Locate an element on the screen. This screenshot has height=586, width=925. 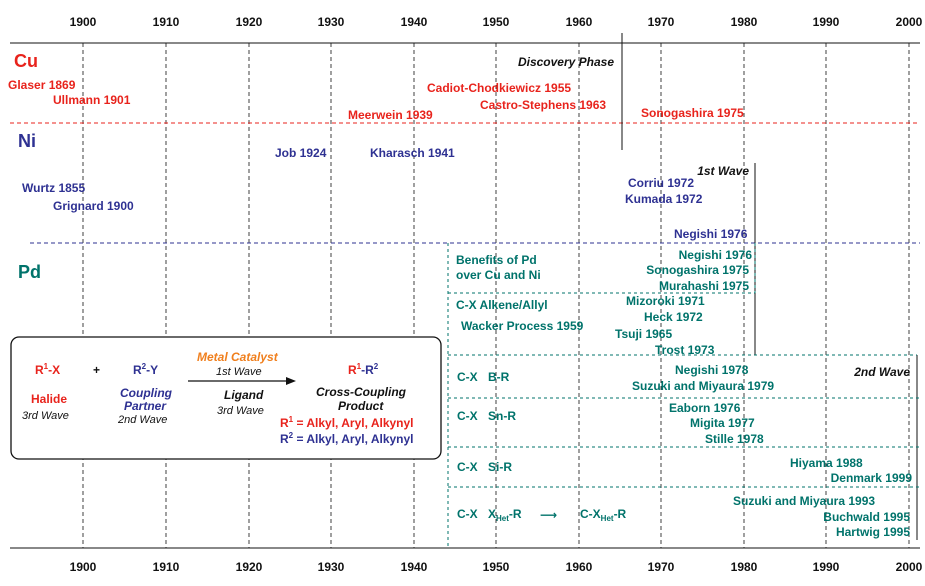
year-label-bottom: 2000 is located at coordinates (909, 567).